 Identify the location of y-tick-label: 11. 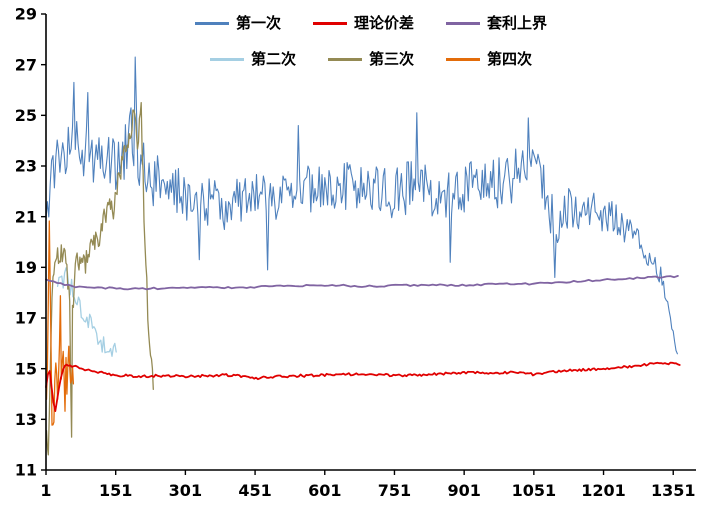
(26, 470).